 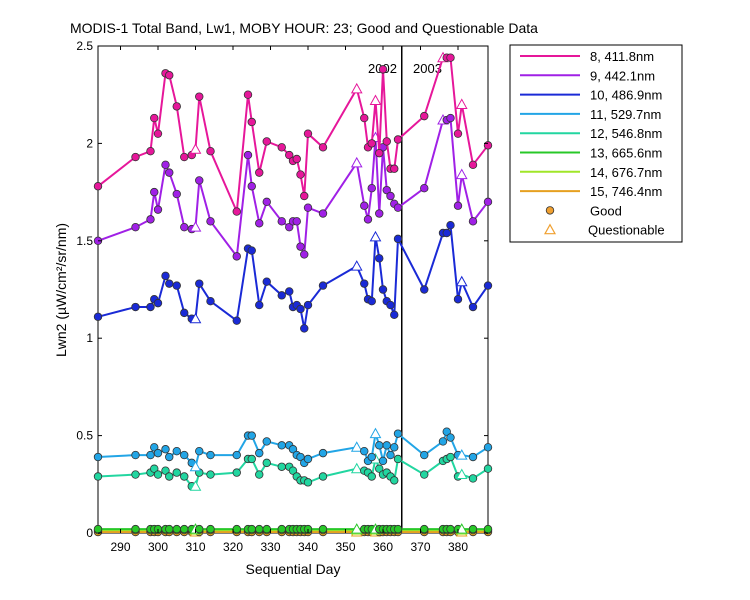 What do you see at coordinates (89, 338) in the screenshot?
I see `y-tick-label: 1` at bounding box center [89, 338].